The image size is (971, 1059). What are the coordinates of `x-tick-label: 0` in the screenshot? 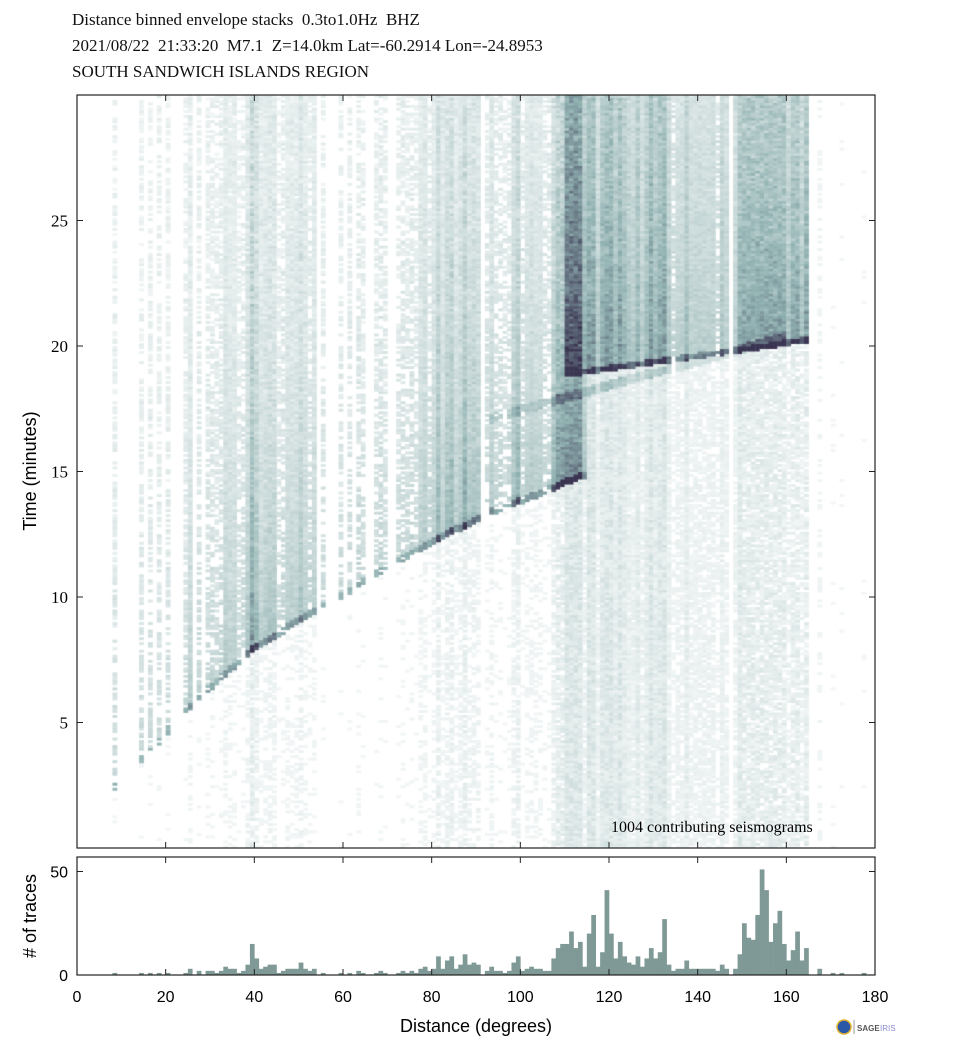 It's located at (77, 997).